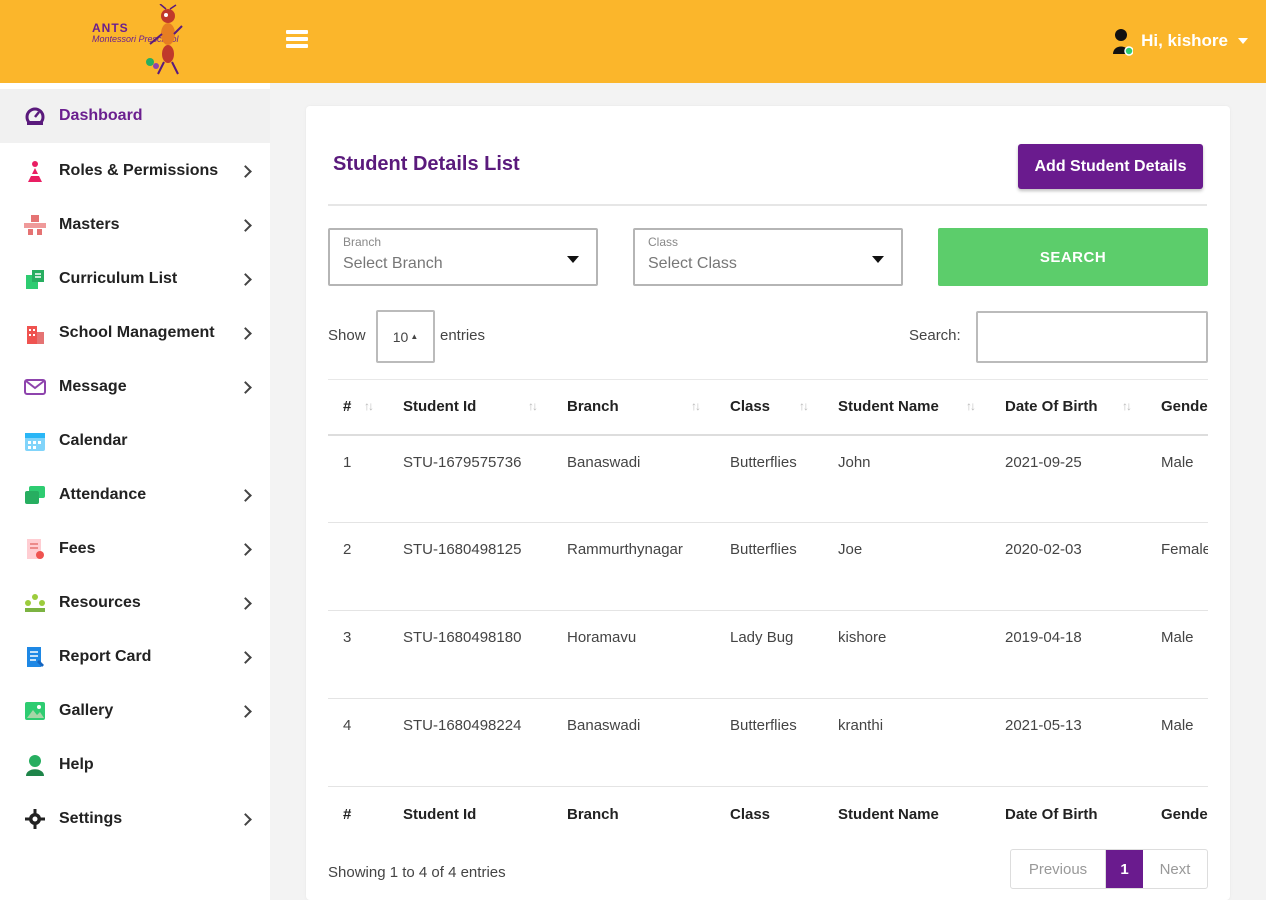 The image size is (1266, 900). I want to click on next-page-button: Next, so click(1175, 869).